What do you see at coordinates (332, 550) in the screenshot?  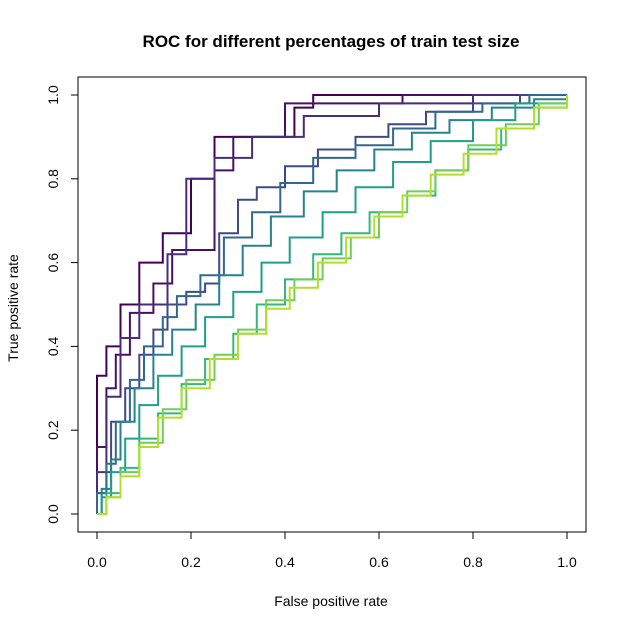 I see `x-axis: 0.0 0.2 0.4 0.6 0.8 1.0` at bounding box center [332, 550].